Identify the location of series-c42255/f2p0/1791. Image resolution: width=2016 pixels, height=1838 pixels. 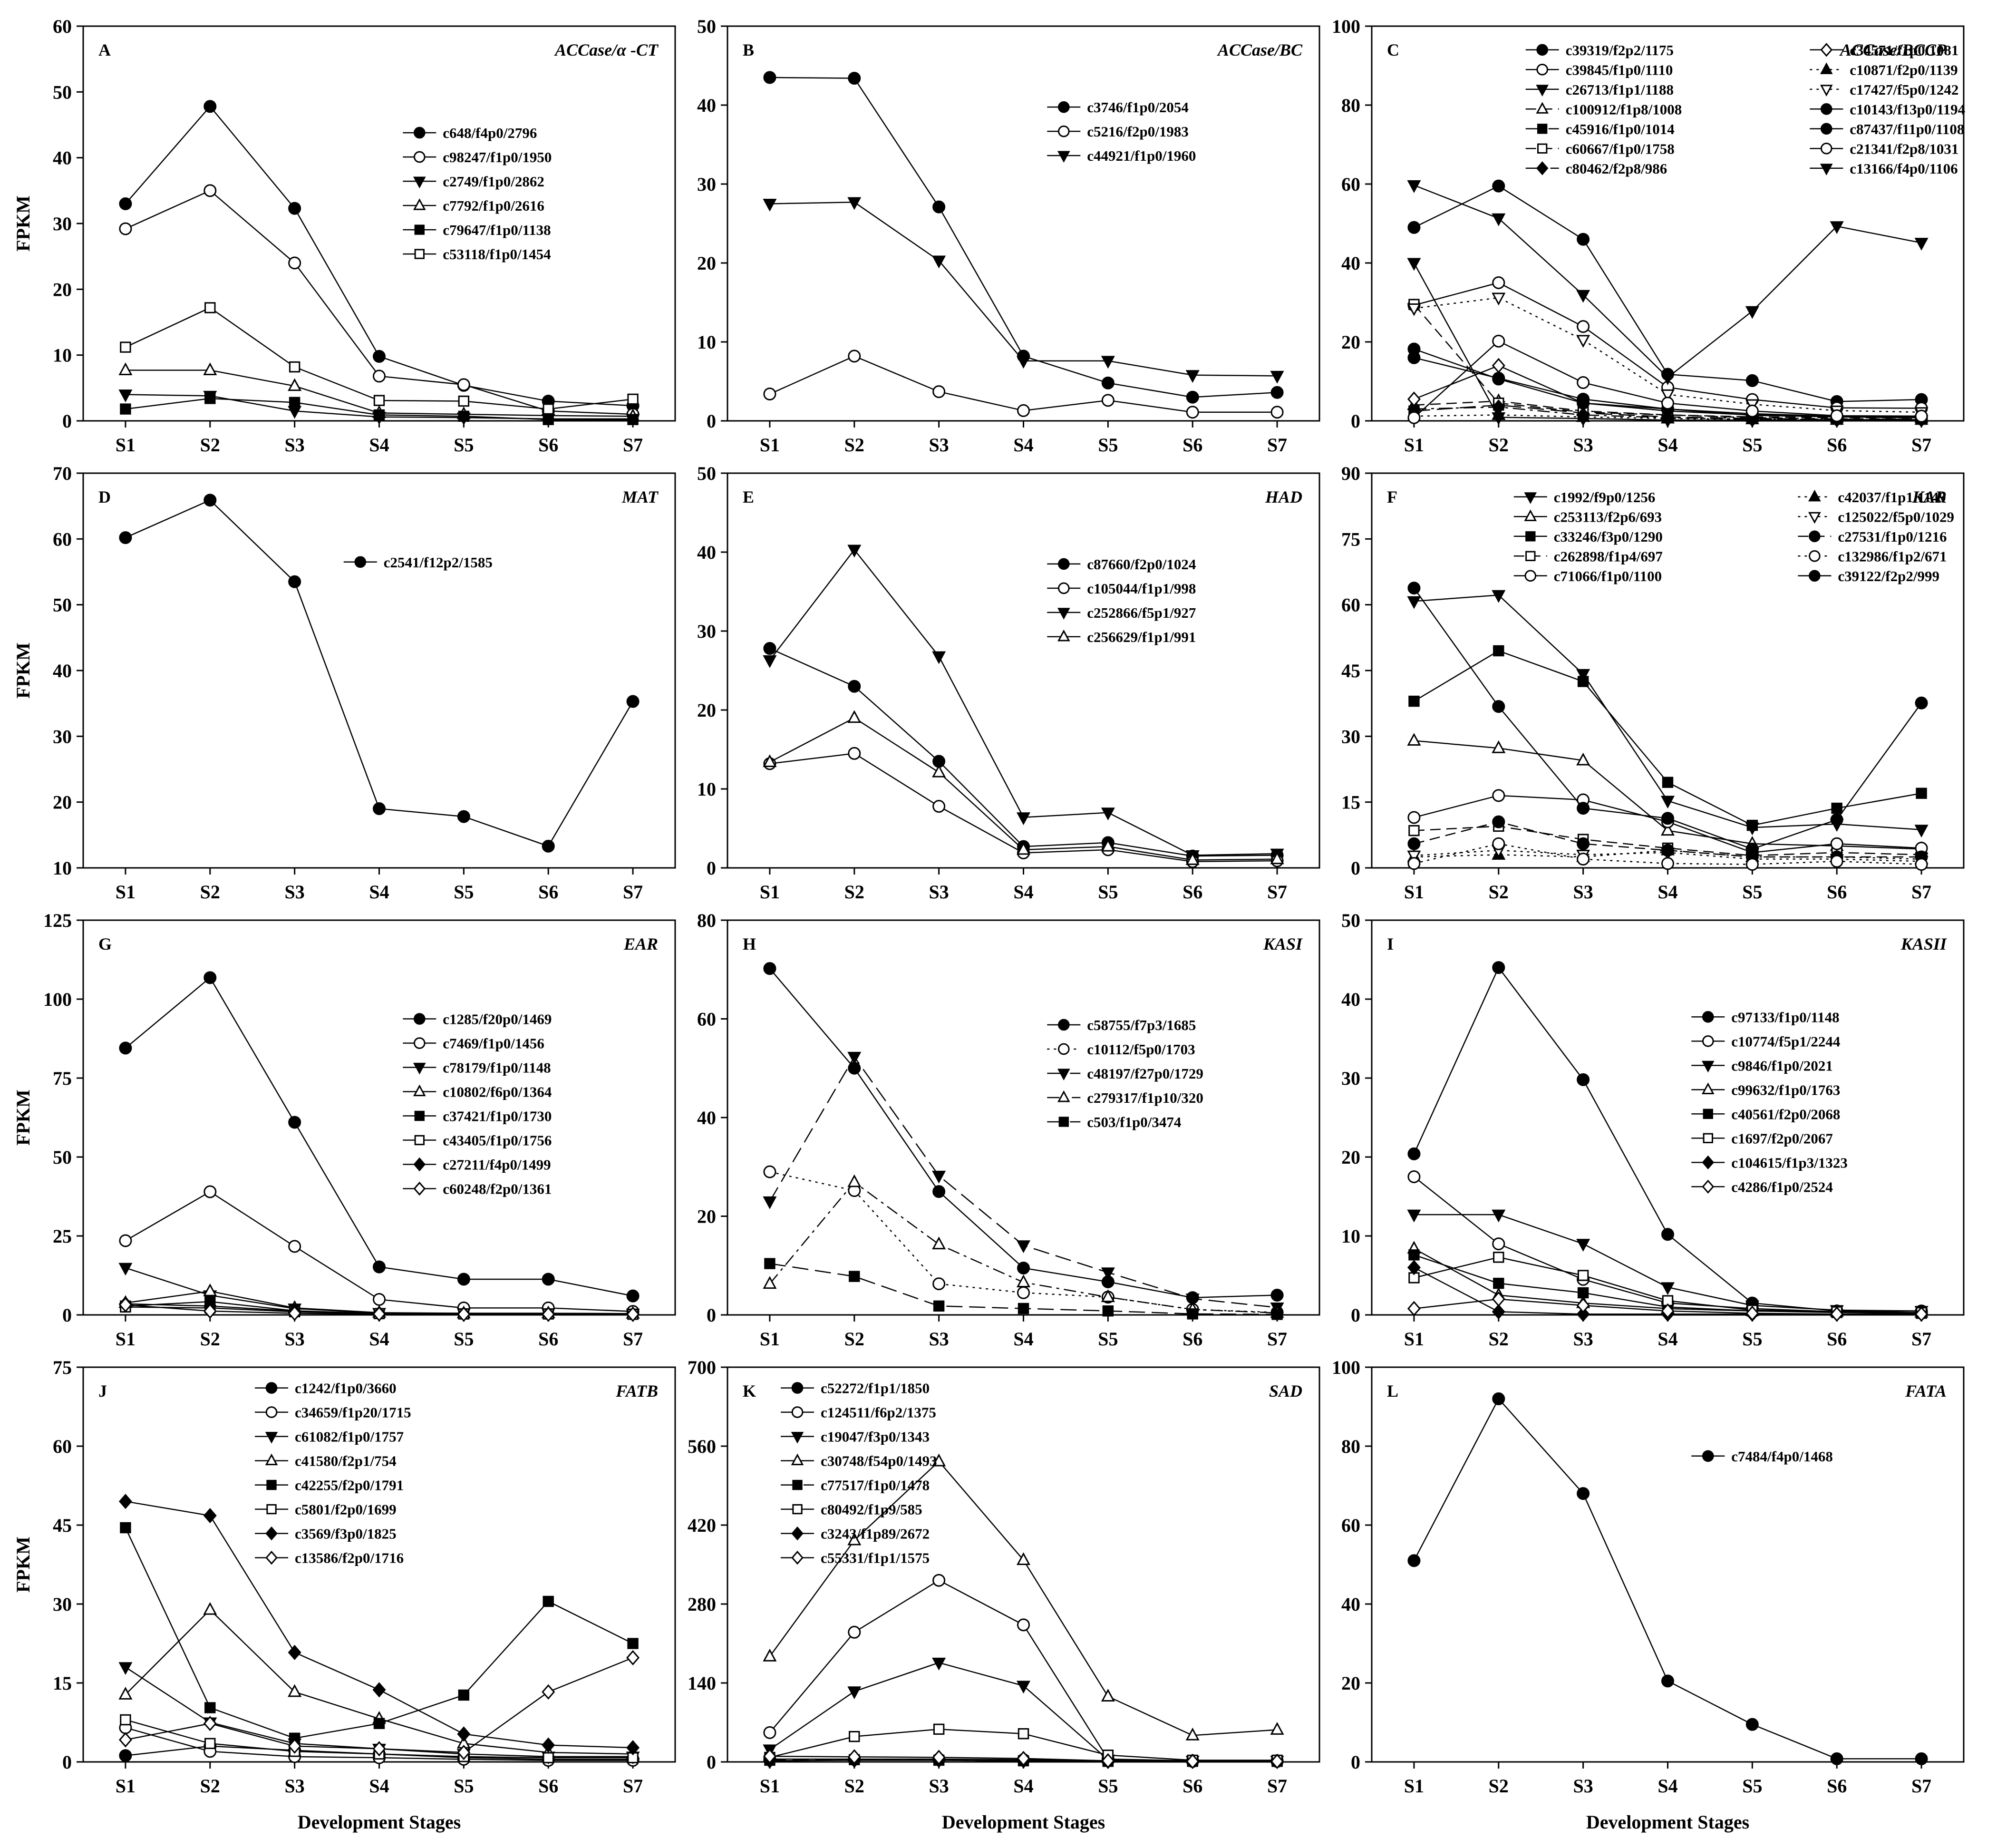
(379, 1633).